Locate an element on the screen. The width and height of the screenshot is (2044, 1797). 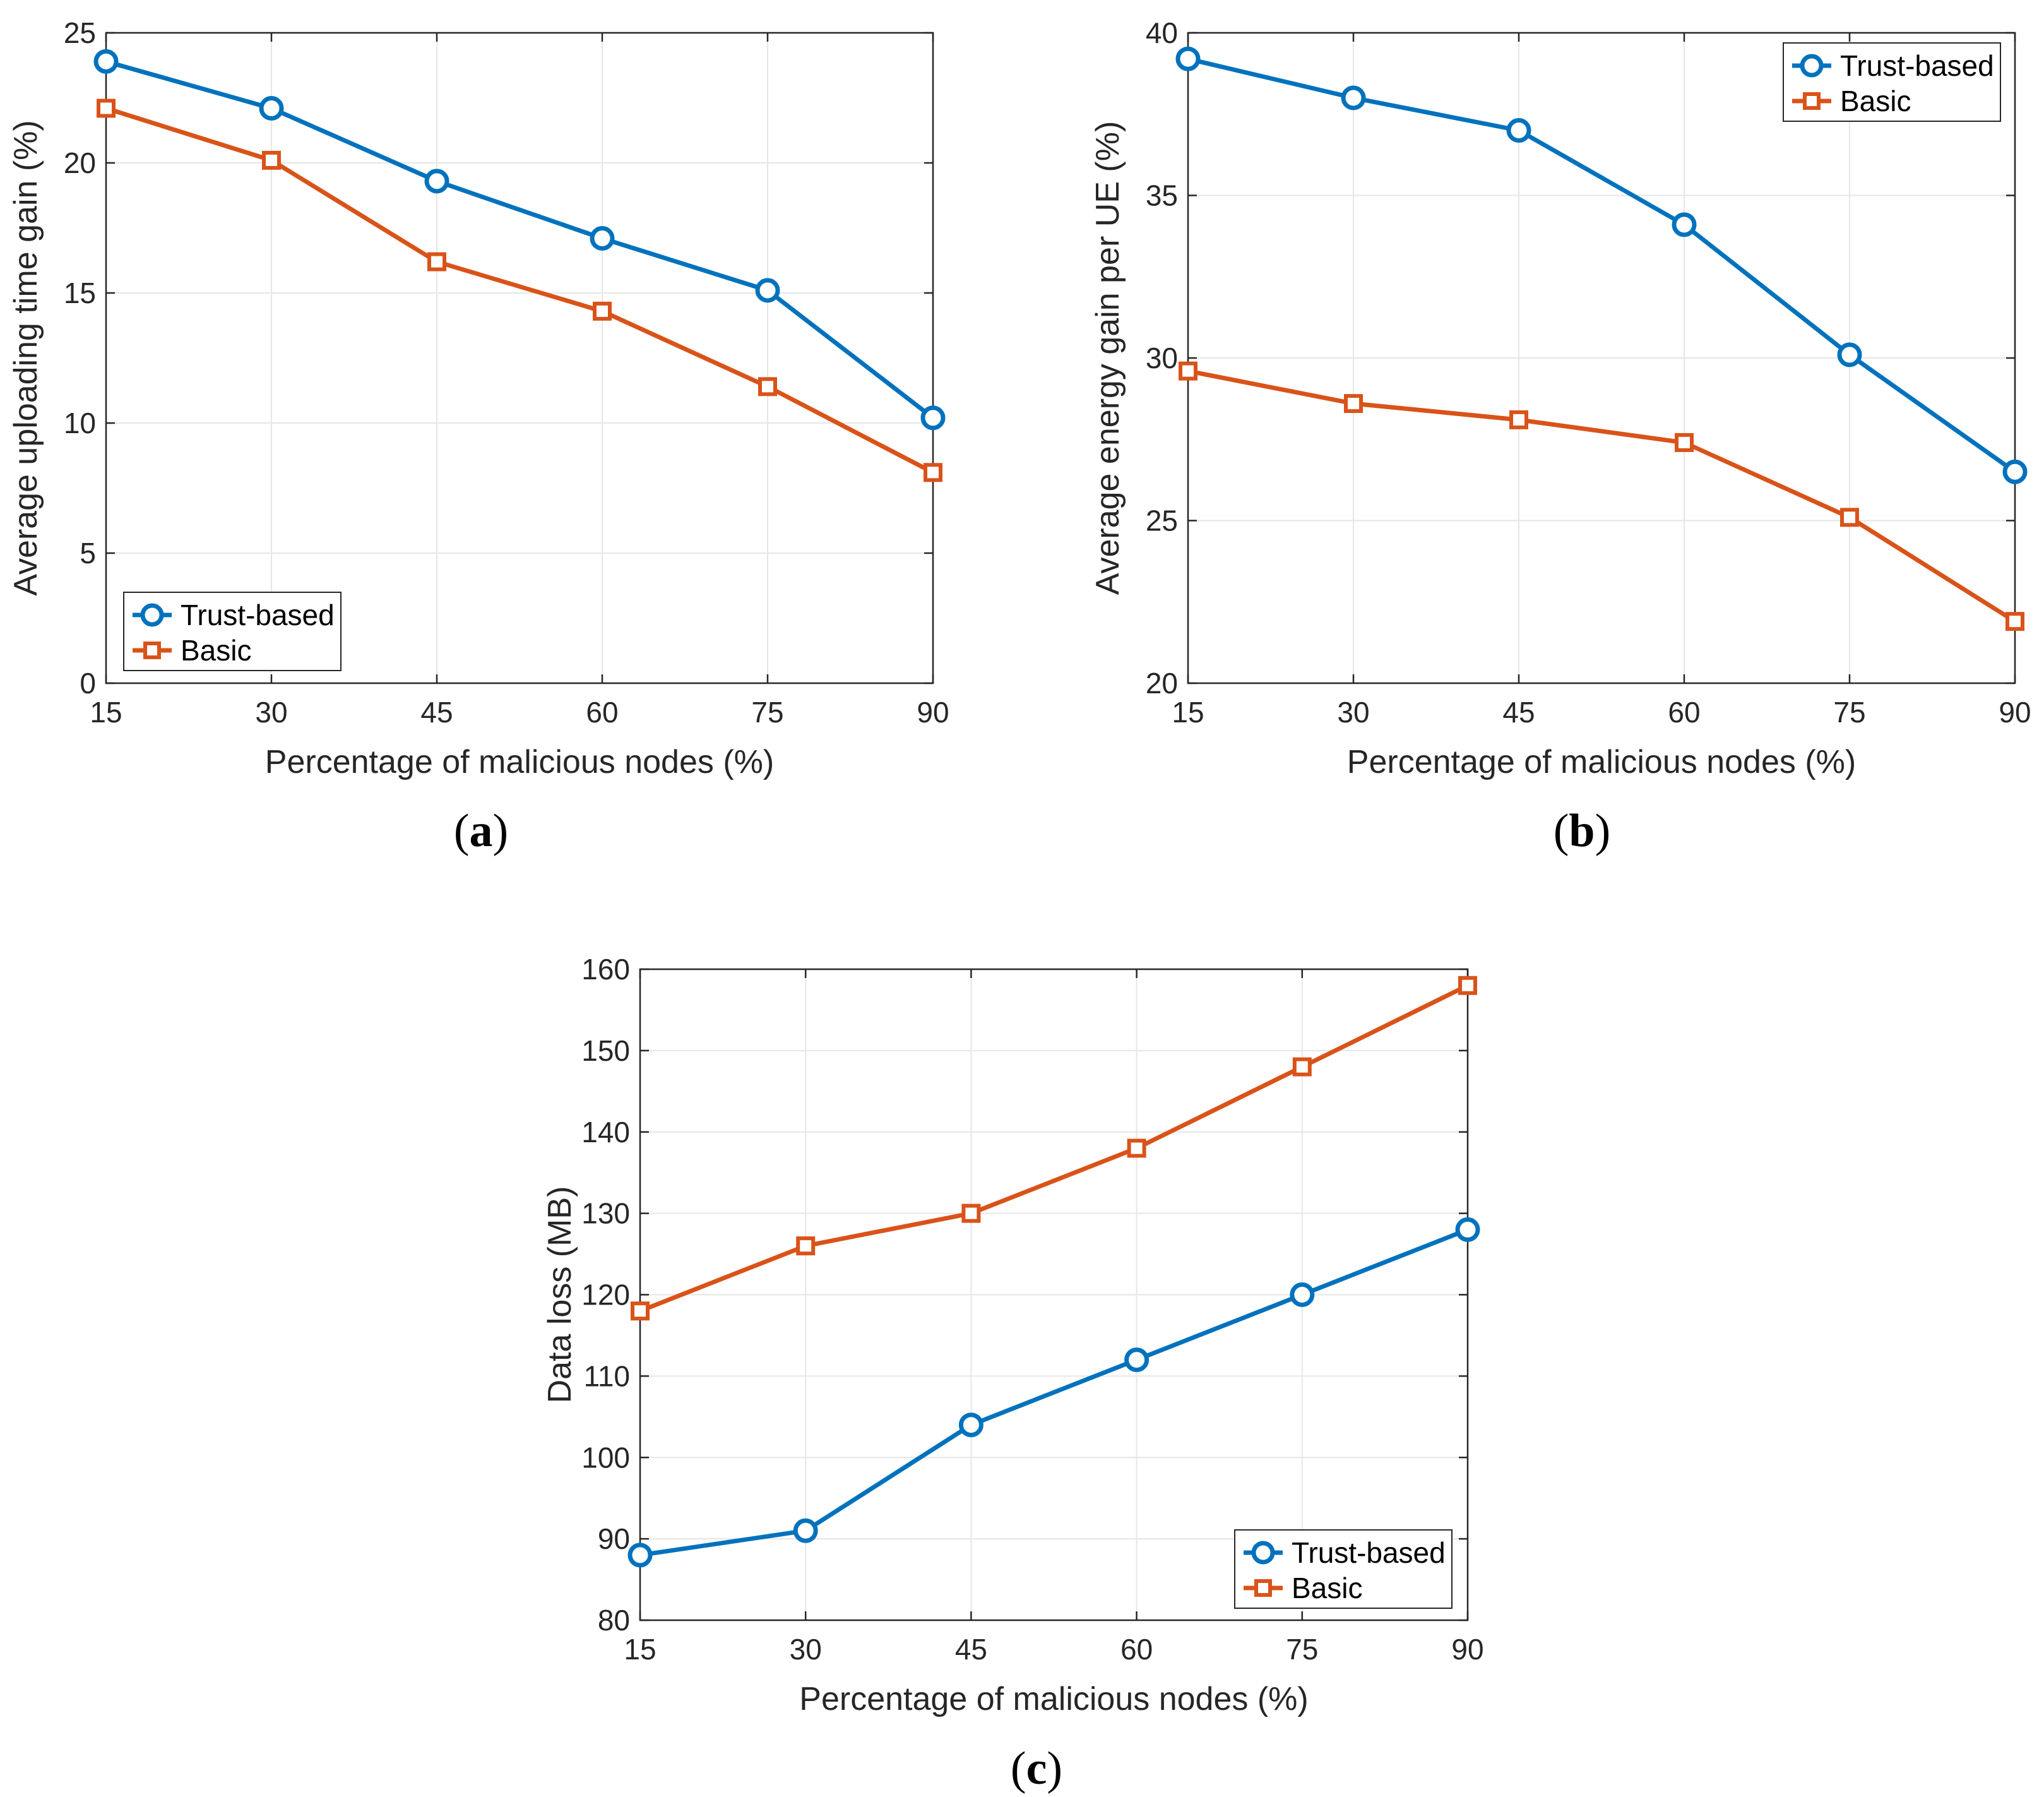
y-tick-label: 150 is located at coordinates (605, 1050).